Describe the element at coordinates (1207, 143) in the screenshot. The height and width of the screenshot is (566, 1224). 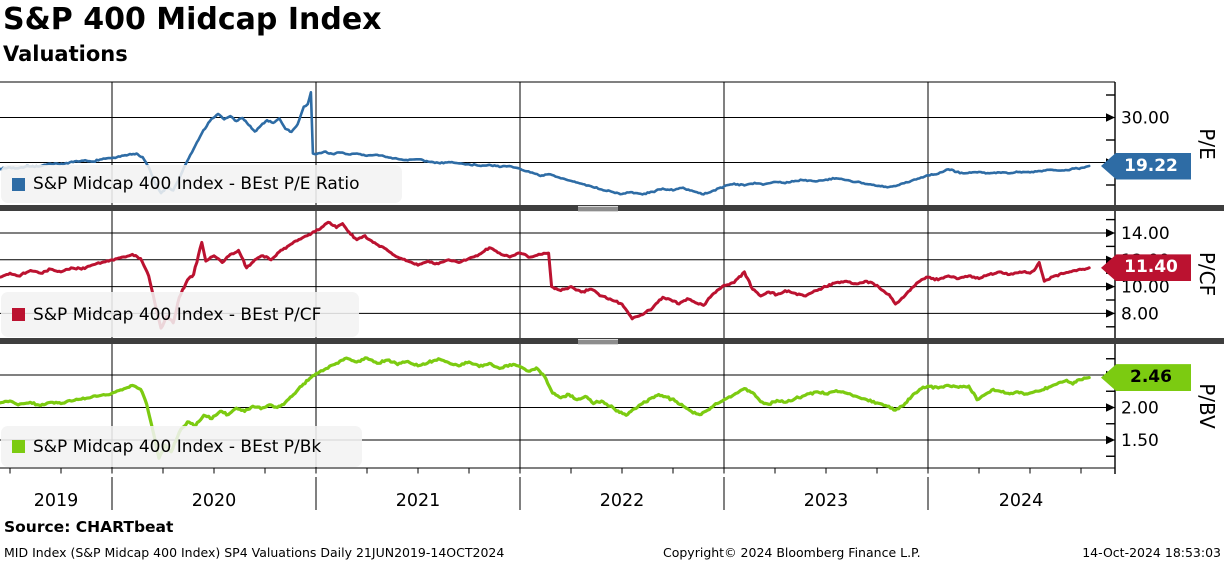
I see `axis-title-pe: P/E` at that location.